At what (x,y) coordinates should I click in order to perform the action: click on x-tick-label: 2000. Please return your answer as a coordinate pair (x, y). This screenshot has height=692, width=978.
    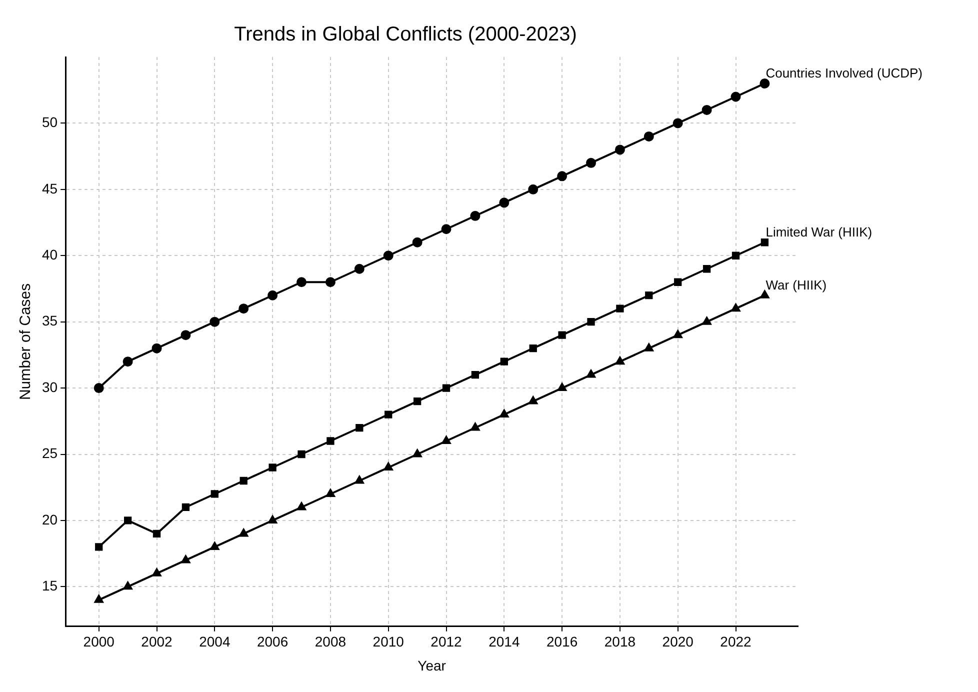
    Looking at the image, I should click on (99, 642).